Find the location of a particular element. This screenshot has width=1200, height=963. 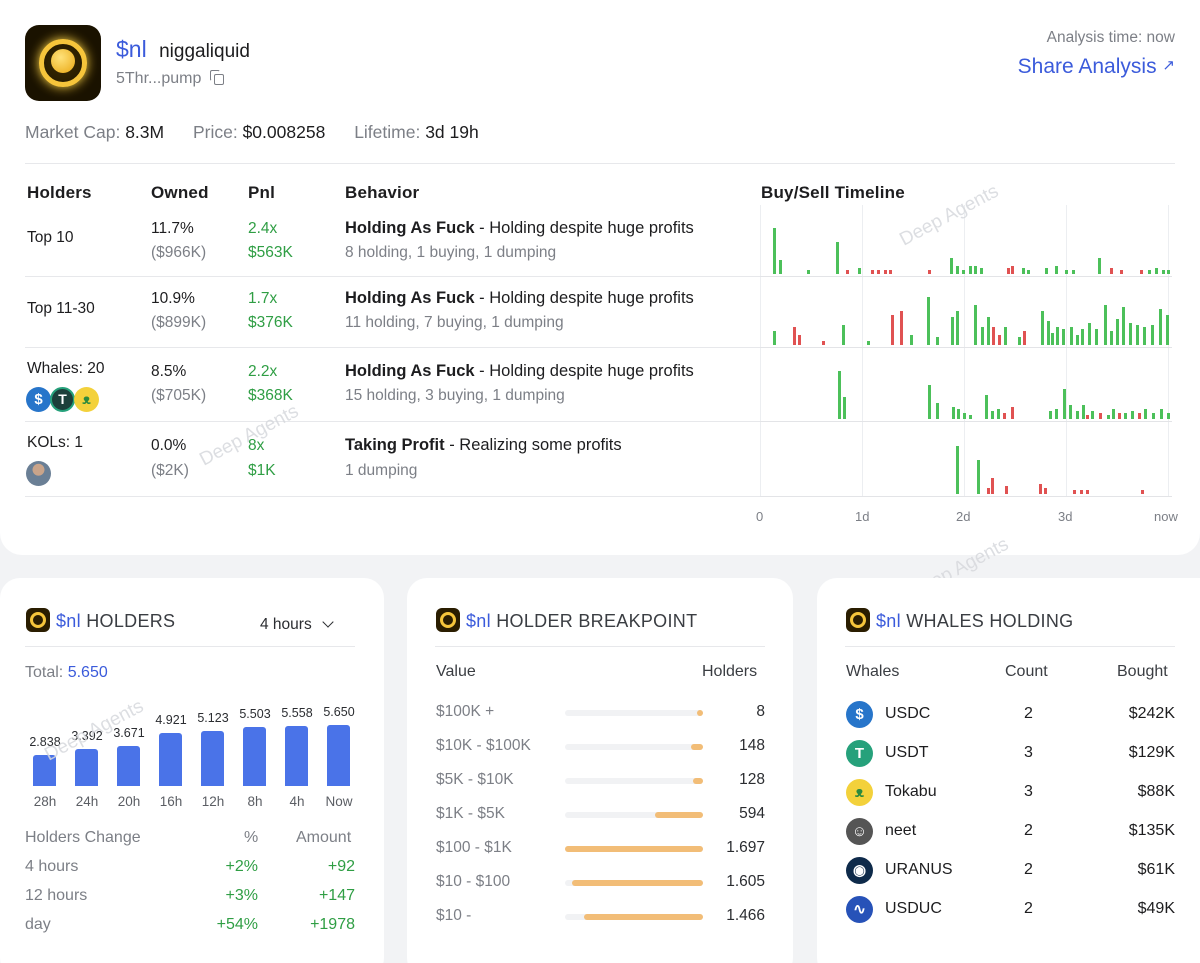

breakpoint-track is located at coordinates (634, 713).